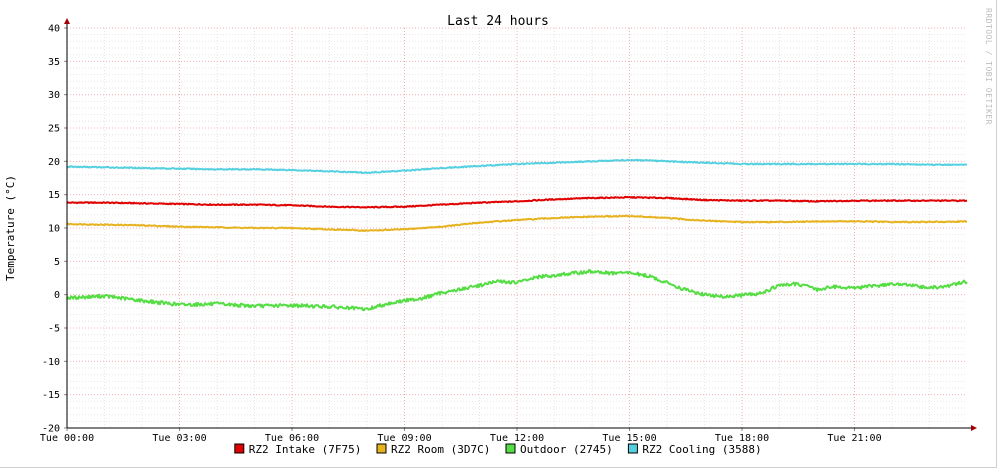 The width and height of the screenshot is (997, 468). Describe the element at coordinates (57, 295) in the screenshot. I see `y-tick-label: 0` at that location.